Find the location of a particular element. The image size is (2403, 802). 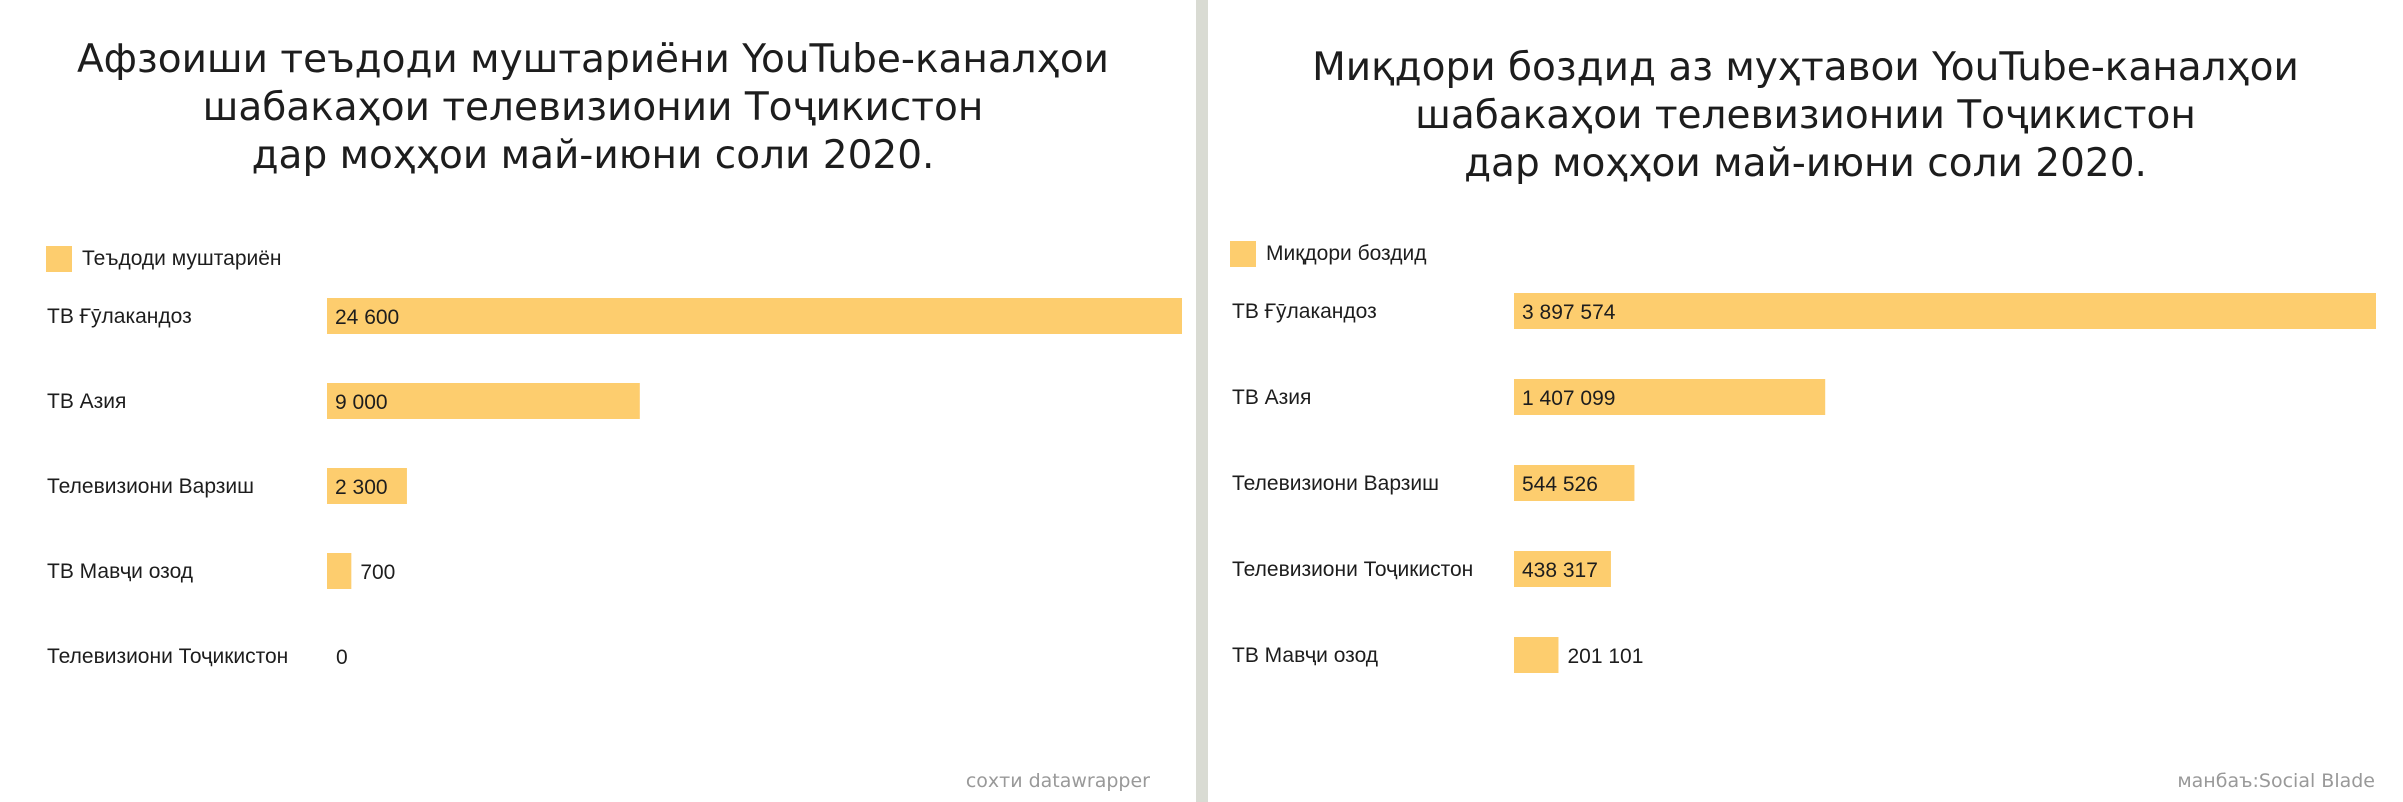

legend: Миқдори боздид is located at coordinates (1328, 254).